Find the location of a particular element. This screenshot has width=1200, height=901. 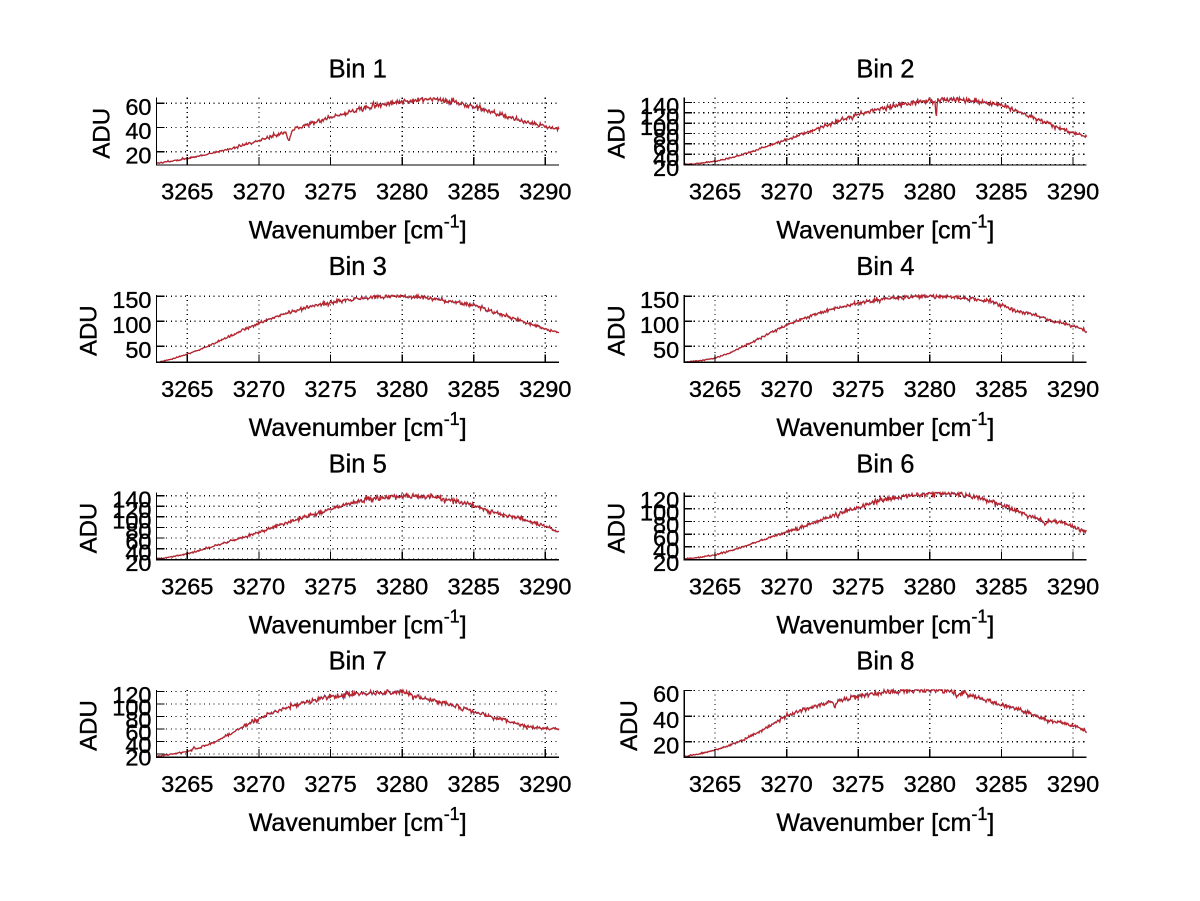

svg-text: Bin 3 is located at coordinates (358, 267).